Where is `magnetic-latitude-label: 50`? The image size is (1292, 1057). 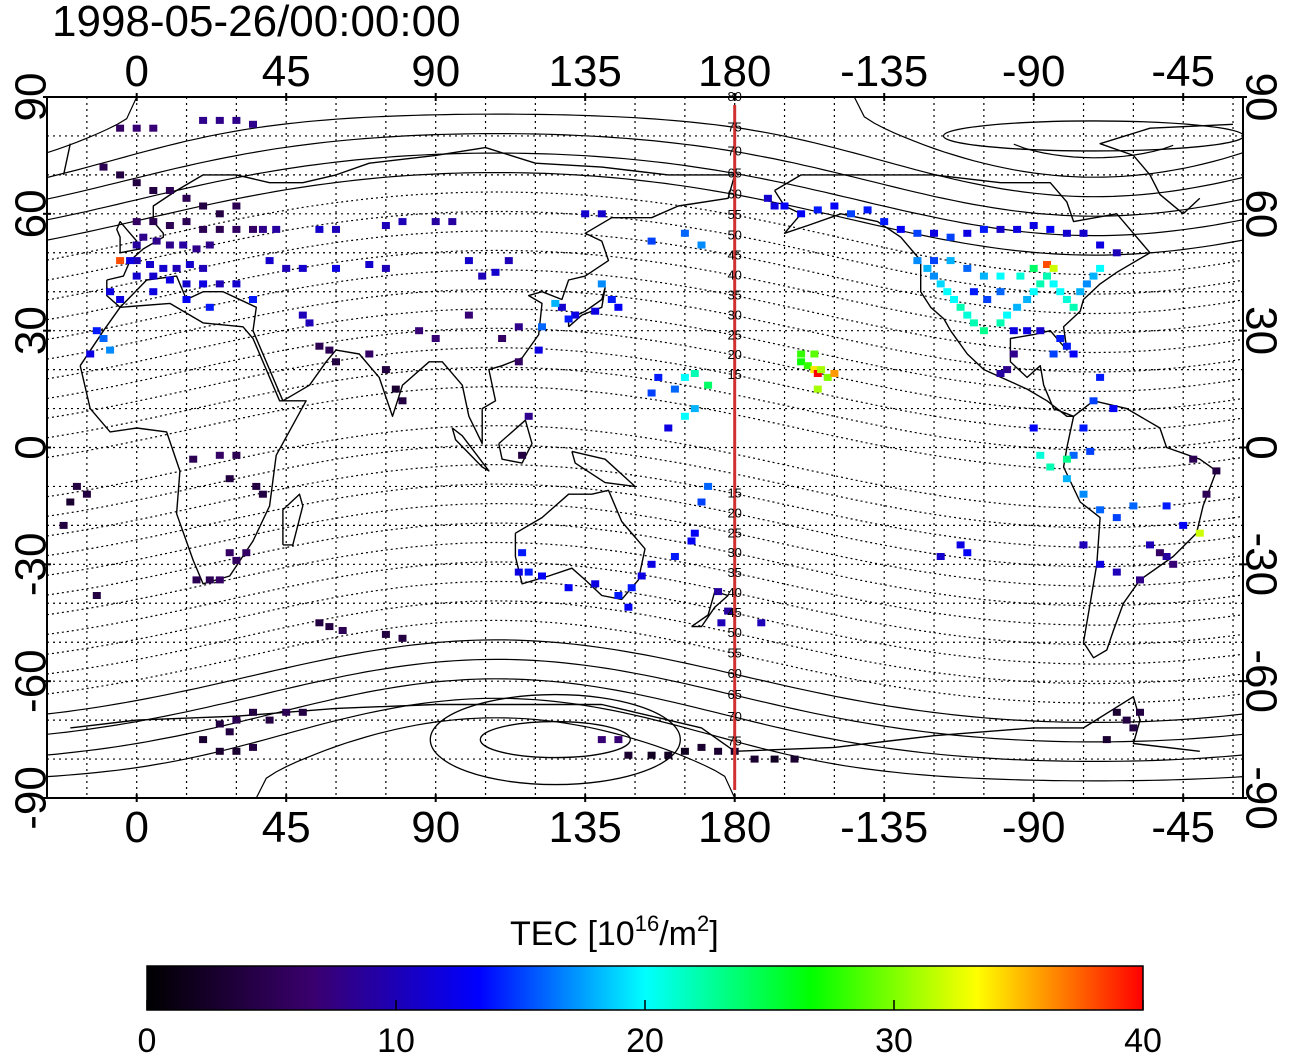
magnetic-latitude-label: 50 is located at coordinates (734, 632).